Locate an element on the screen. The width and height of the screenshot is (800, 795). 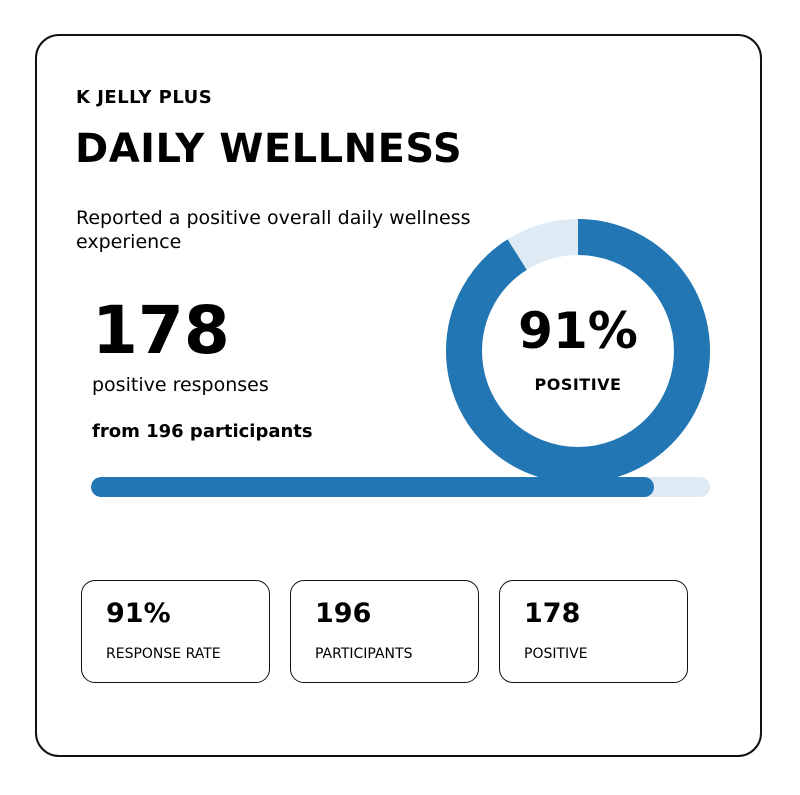
stat-card-participants: 196 PARTICIPANTS is located at coordinates (384, 631).